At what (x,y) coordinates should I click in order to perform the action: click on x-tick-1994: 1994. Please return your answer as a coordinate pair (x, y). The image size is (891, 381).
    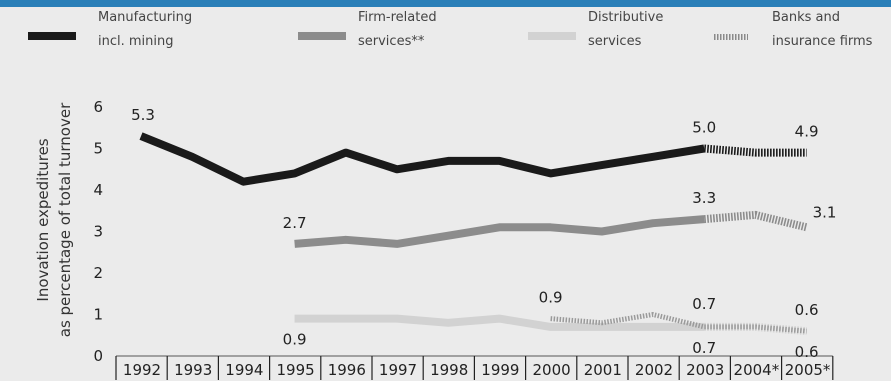
    Looking at the image, I should click on (244, 370).